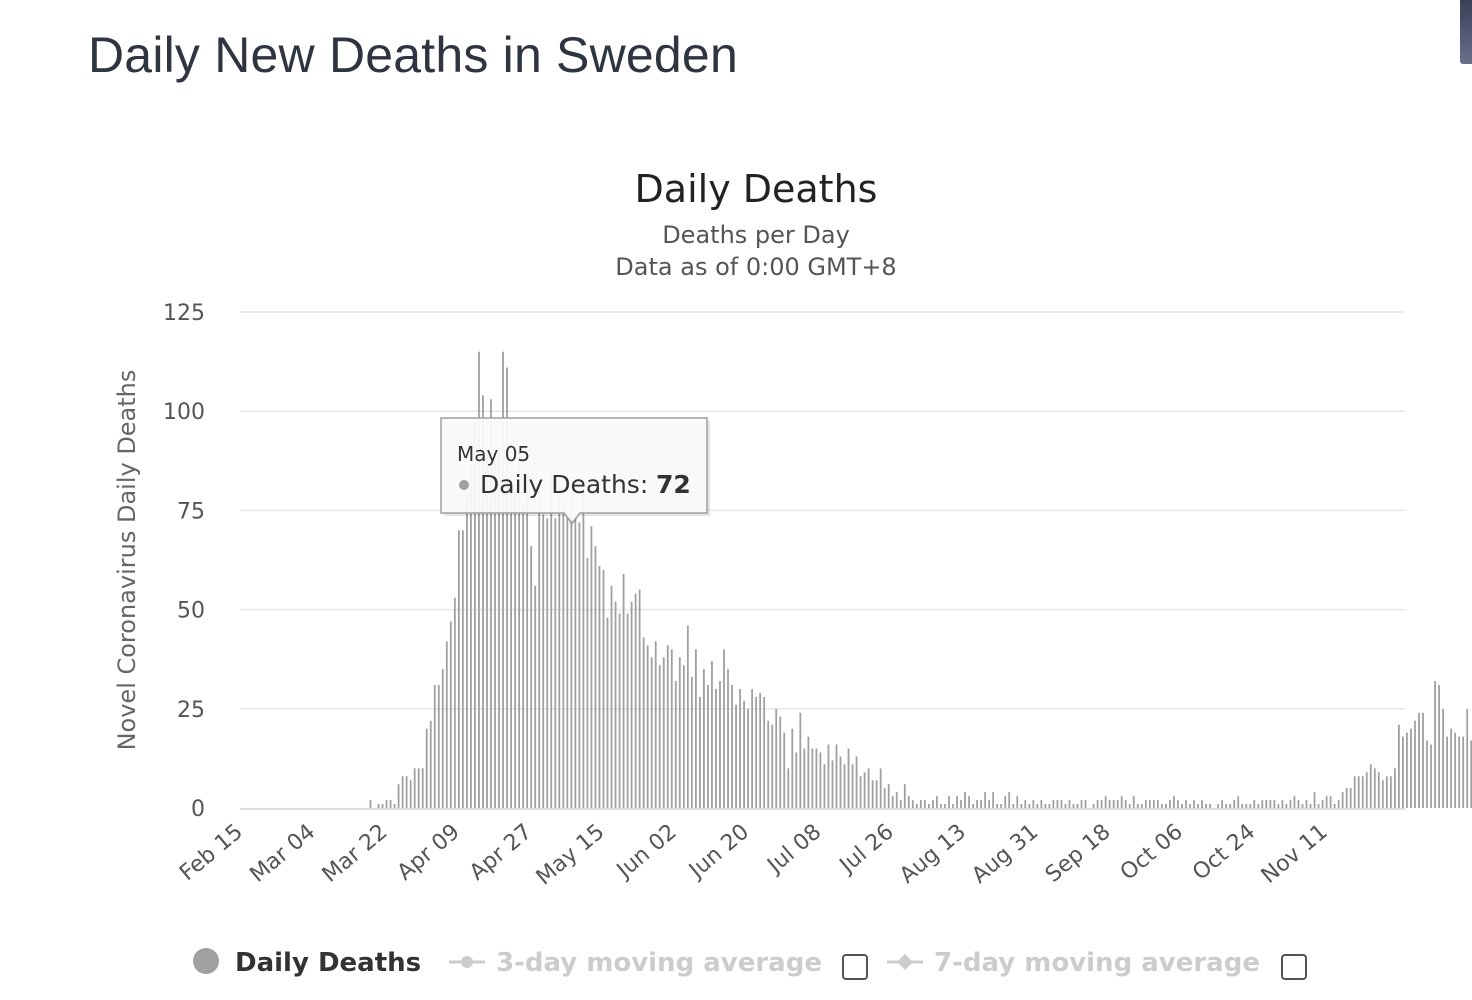 Image resolution: width=1472 pixels, height=1000 pixels. I want to click on legend-checkbox-7-day, so click(1294, 967).